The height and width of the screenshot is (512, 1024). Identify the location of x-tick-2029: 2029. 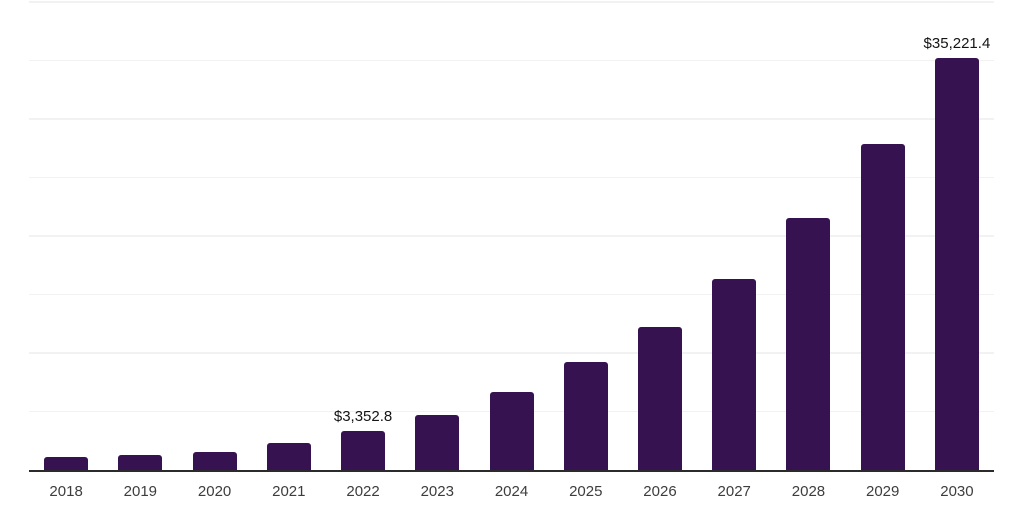
(883, 491).